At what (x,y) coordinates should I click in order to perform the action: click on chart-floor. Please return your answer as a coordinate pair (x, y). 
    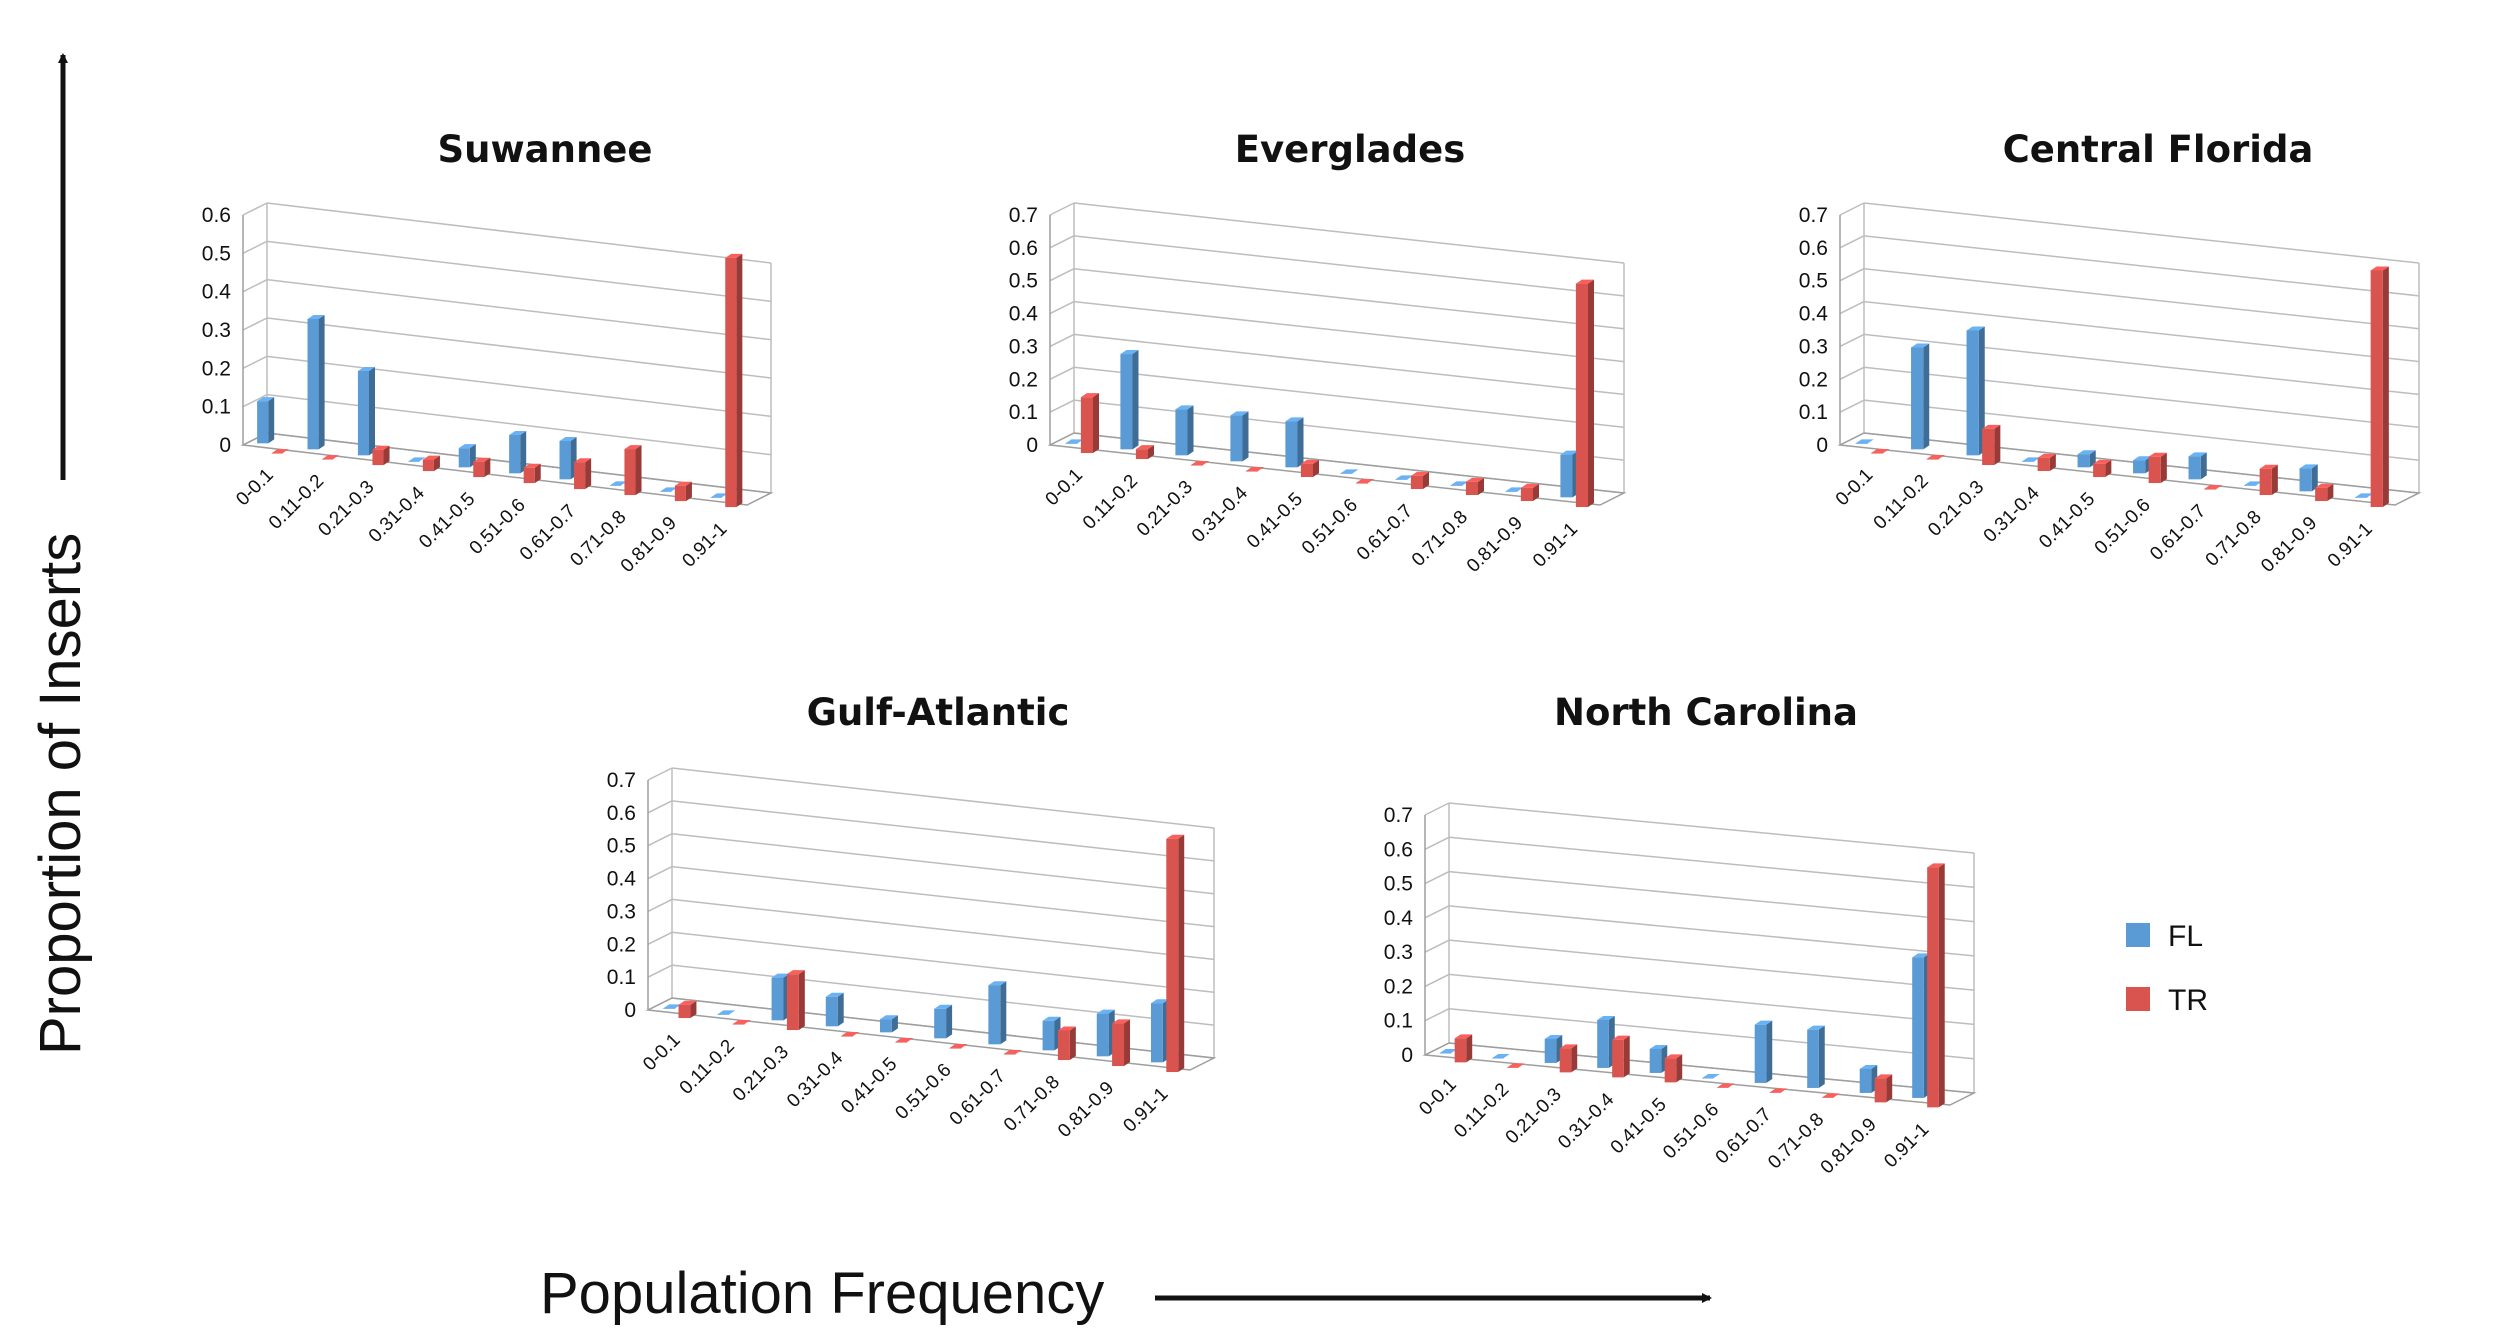
    Looking at the image, I should click on (1699, 1074).